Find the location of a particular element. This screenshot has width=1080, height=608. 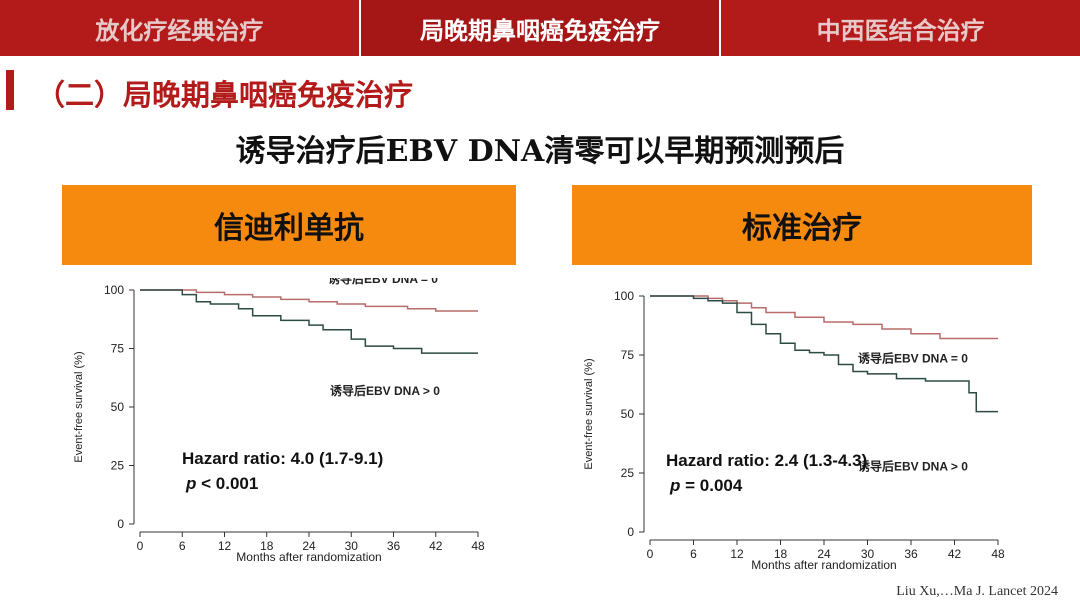

tab-integrative-medicine: 中西医结合治疗 is located at coordinates (900, 30).